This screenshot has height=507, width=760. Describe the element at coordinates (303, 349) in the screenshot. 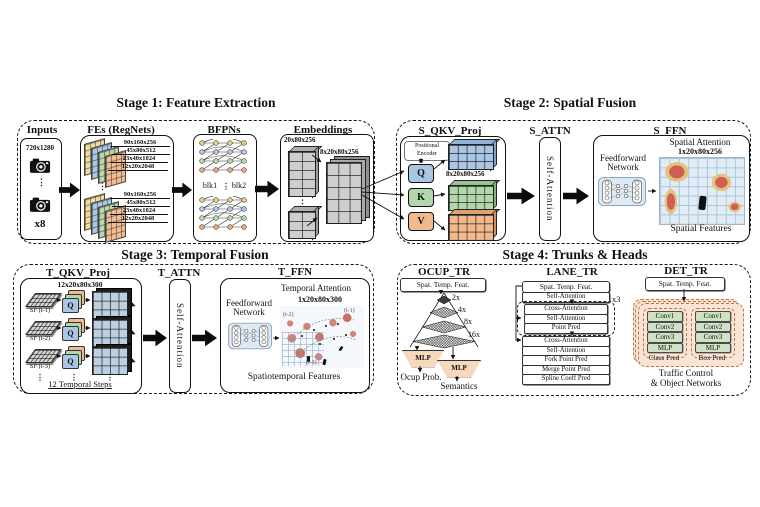

I see `temporal-image-grid` at that location.